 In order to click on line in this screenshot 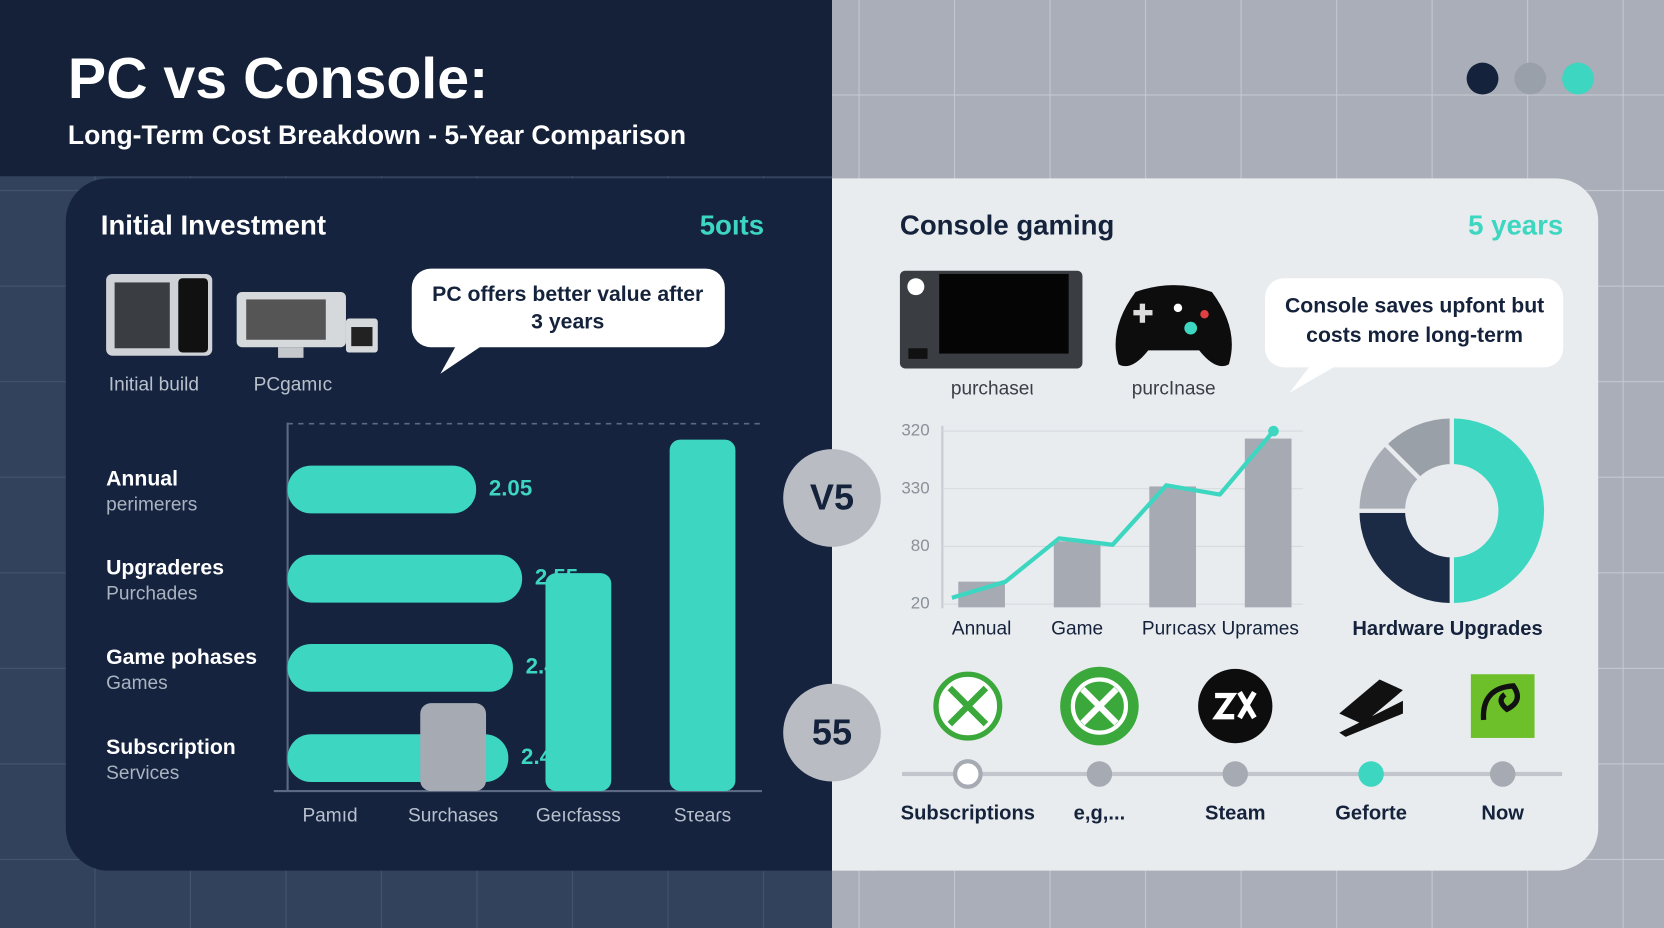, I will do `click(1113, 514)`.